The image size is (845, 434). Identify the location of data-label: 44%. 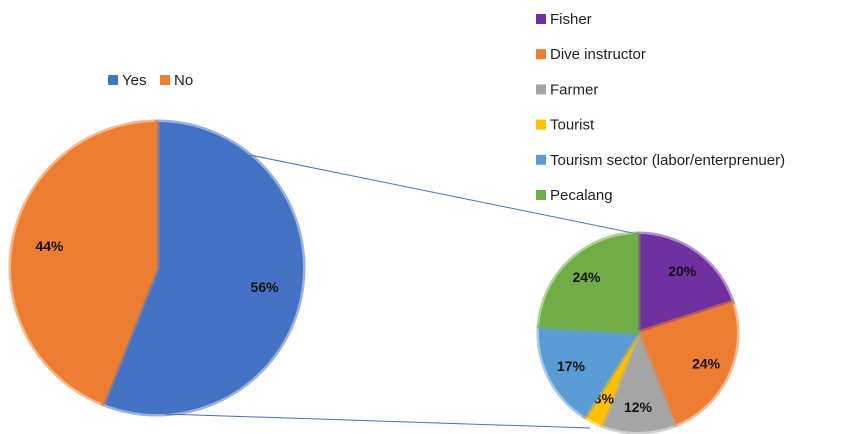
(49, 246).